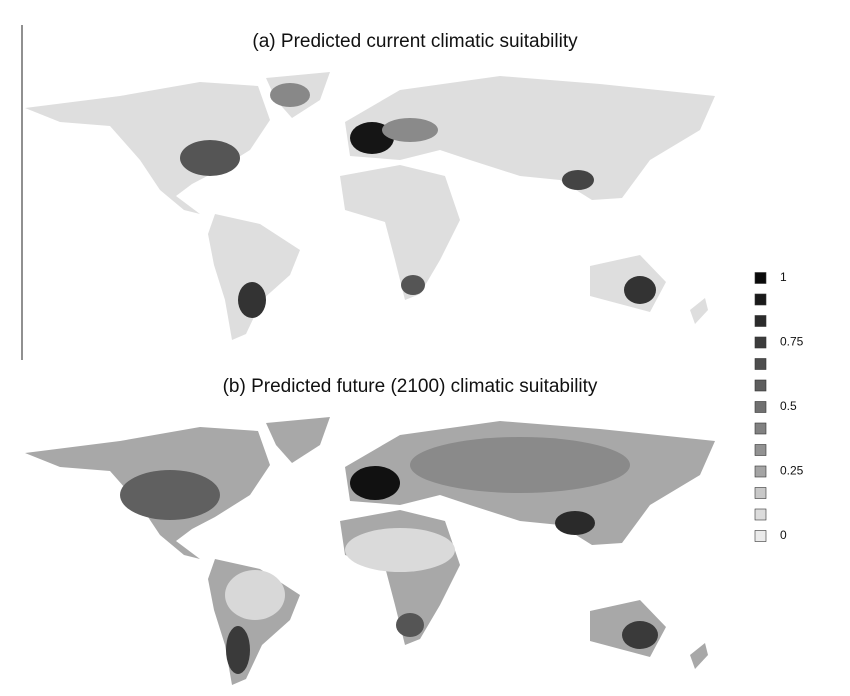 The height and width of the screenshot is (696, 850). What do you see at coordinates (783, 535) in the screenshot?
I see `legend-label: 0` at bounding box center [783, 535].